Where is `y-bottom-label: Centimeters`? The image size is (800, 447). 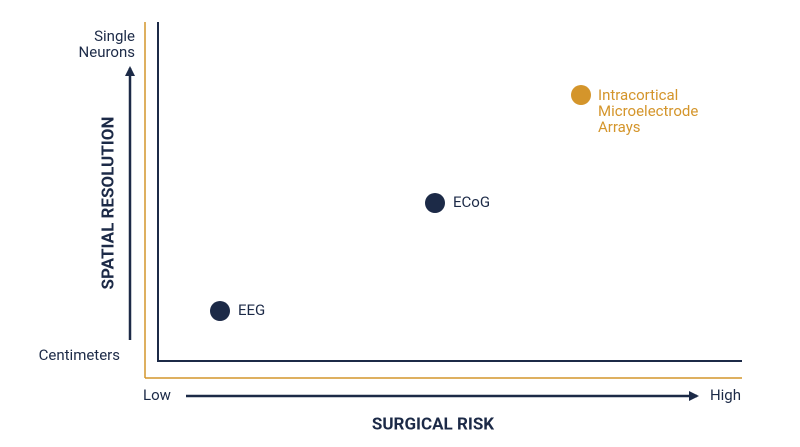 y-bottom-label: Centimeters is located at coordinates (79, 355).